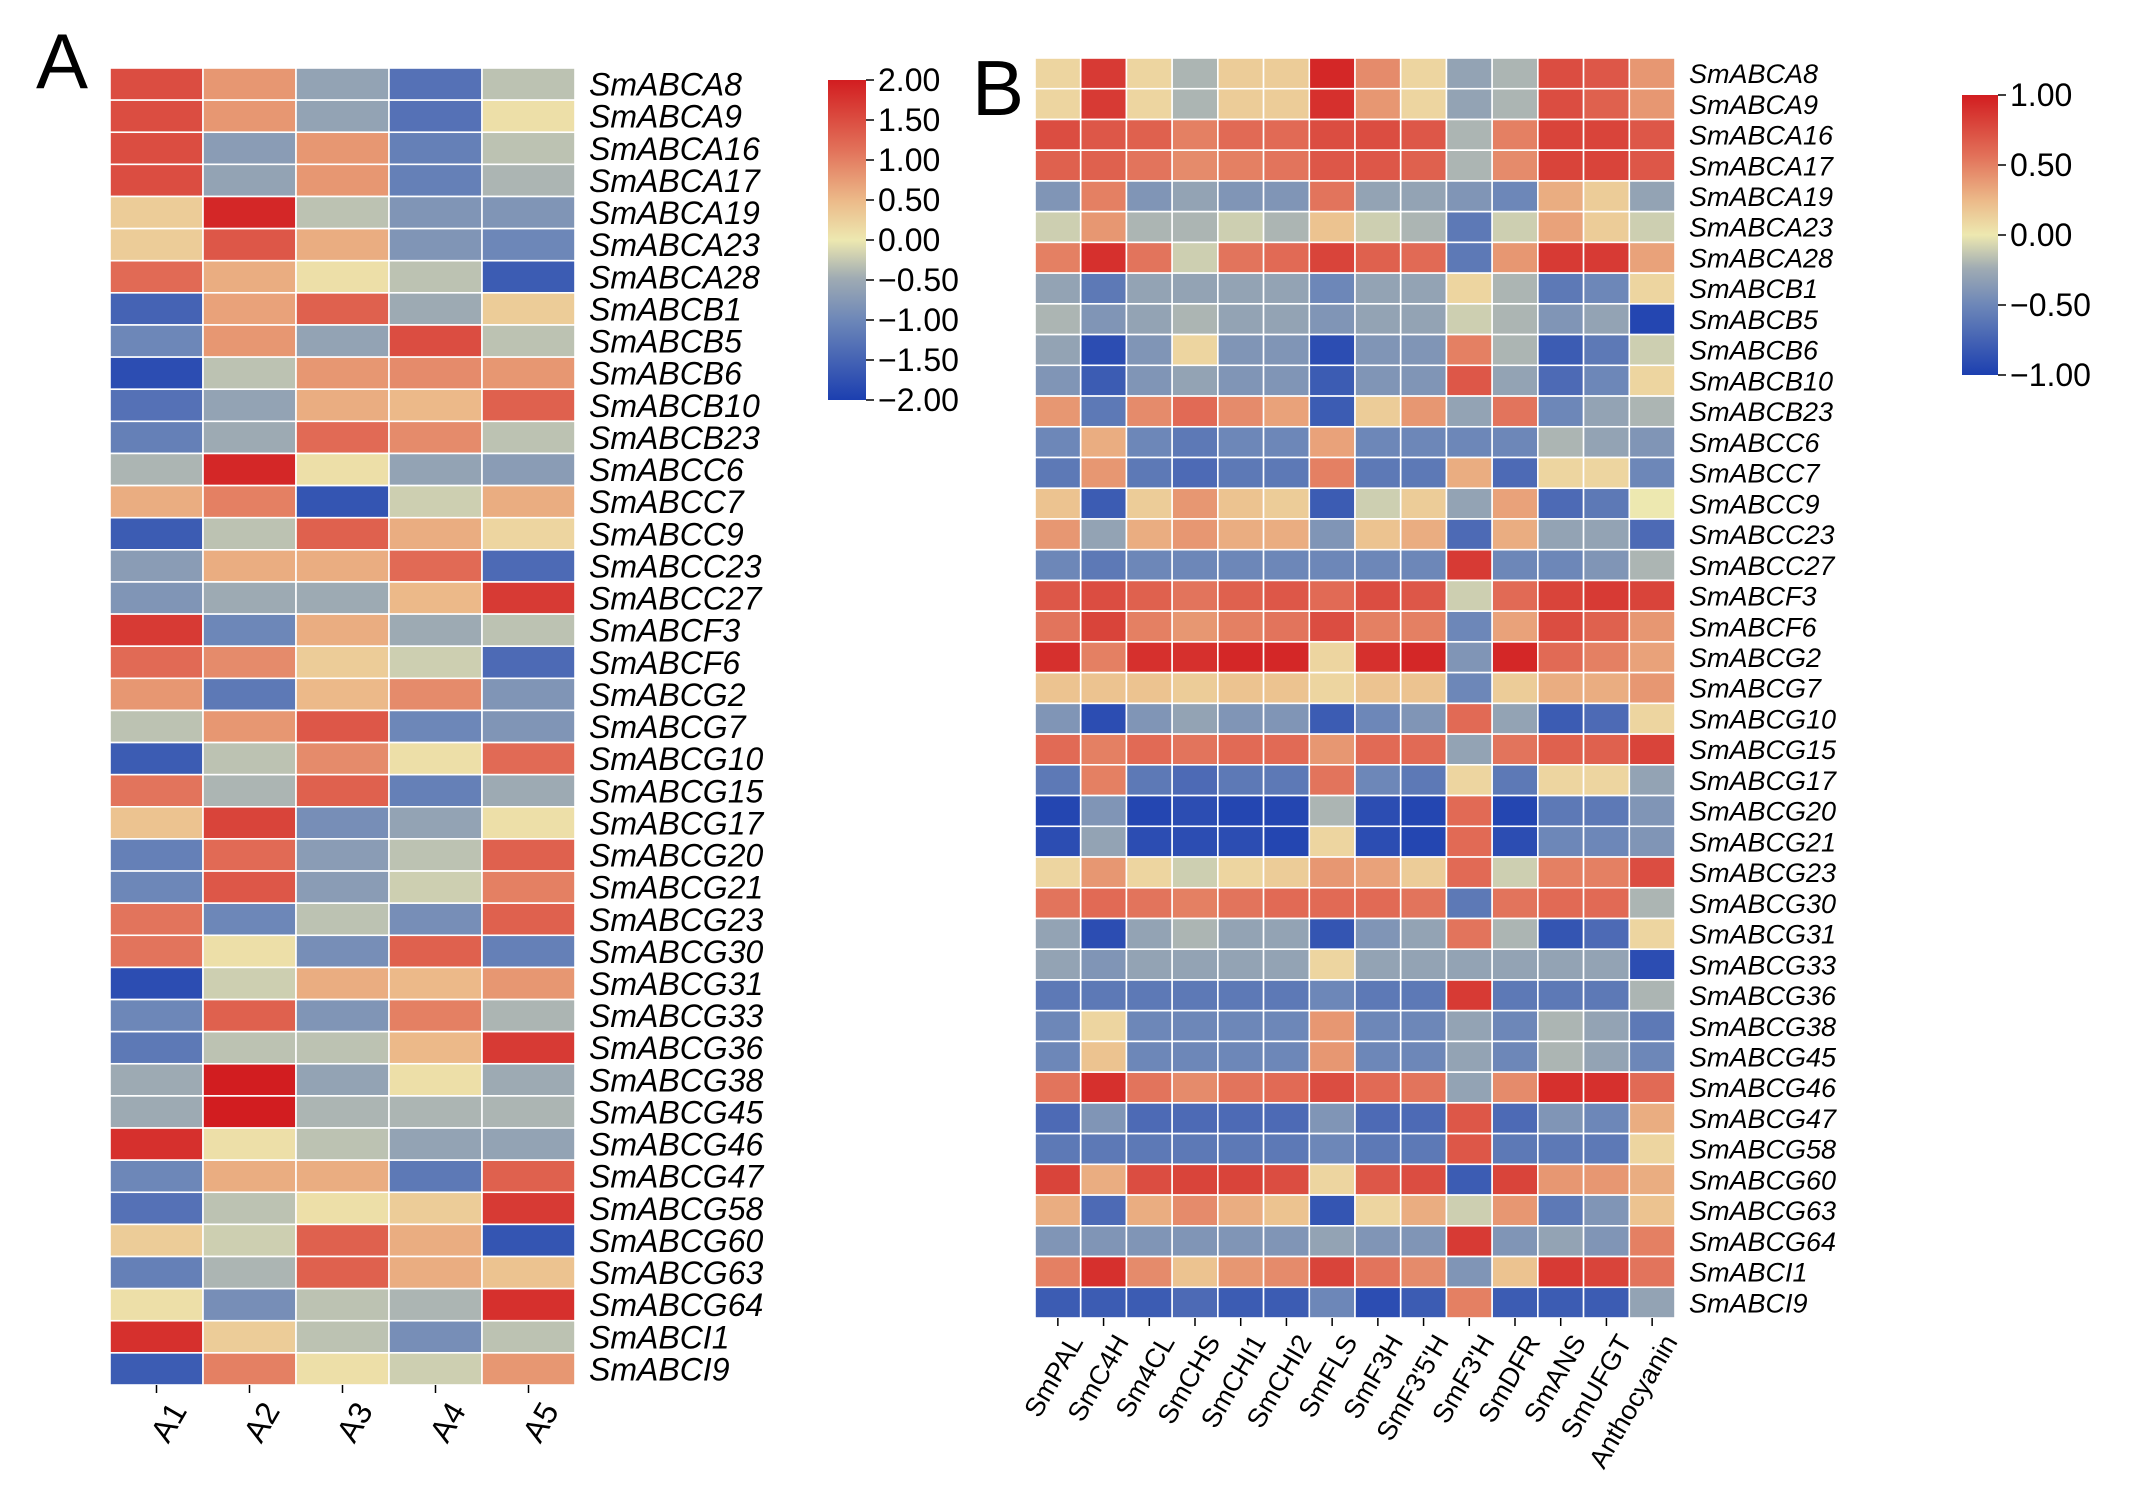 The width and height of the screenshot is (2133, 1511). What do you see at coordinates (676, 1016) in the screenshot?
I see `row-label: SmABCG33` at bounding box center [676, 1016].